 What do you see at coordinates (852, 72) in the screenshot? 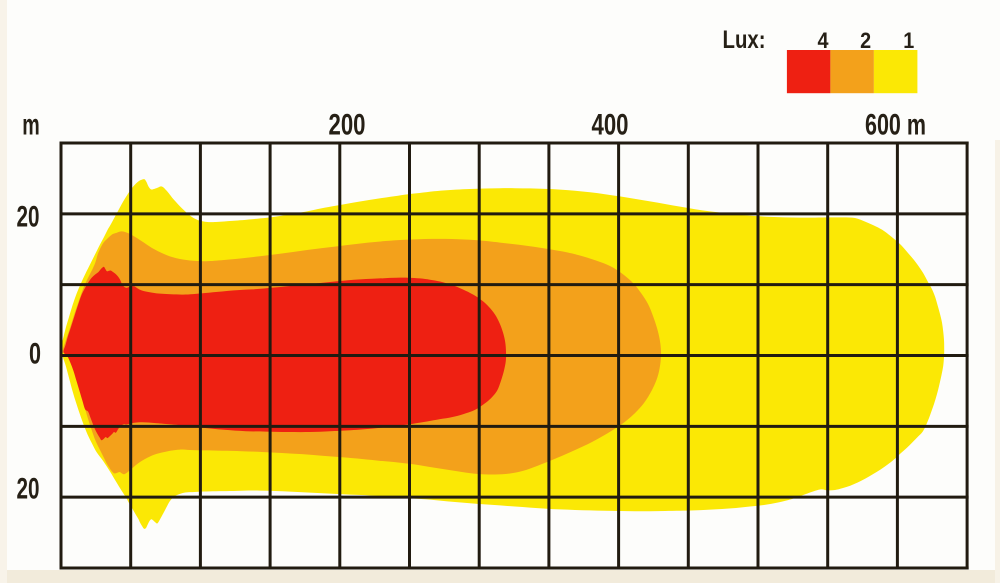
I see `legend-swatch-2-lux` at bounding box center [852, 72].